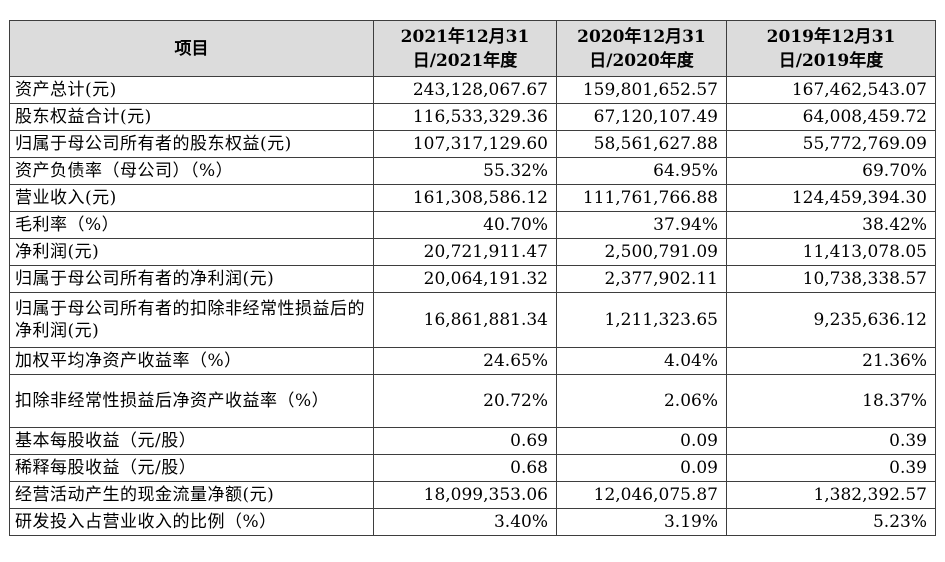 This screenshot has width=945, height=562. What do you see at coordinates (191, 198) in the screenshot?
I see `row-label: 营业收入(元)` at bounding box center [191, 198].